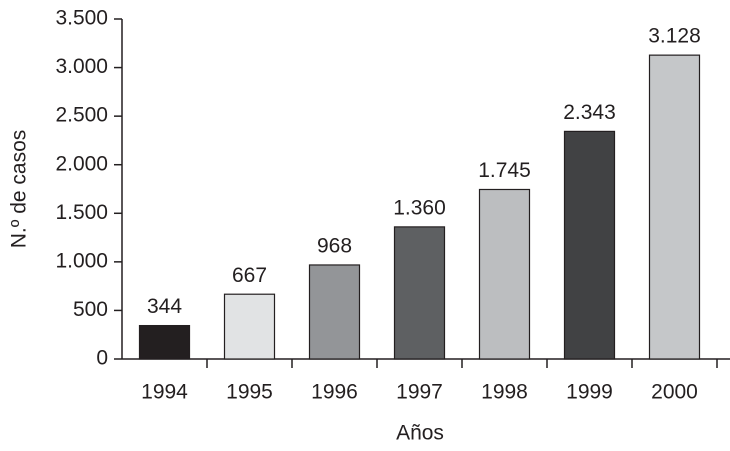  I want to click on y-axis-label: N.º de casos, so click(19, 189).